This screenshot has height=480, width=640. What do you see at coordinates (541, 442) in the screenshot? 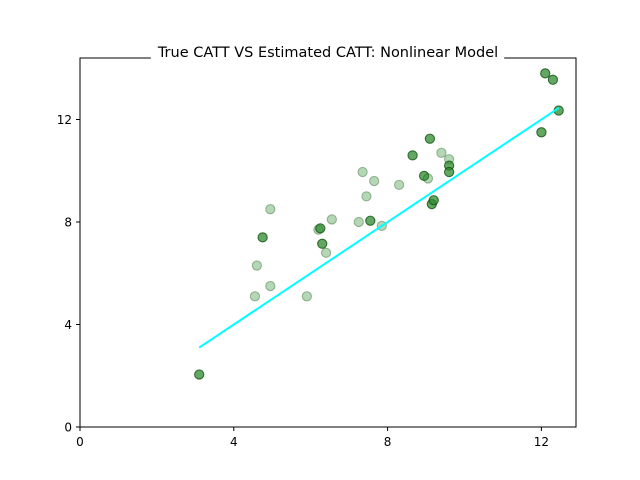
I see `x-tick-label-3: 12` at bounding box center [541, 442].